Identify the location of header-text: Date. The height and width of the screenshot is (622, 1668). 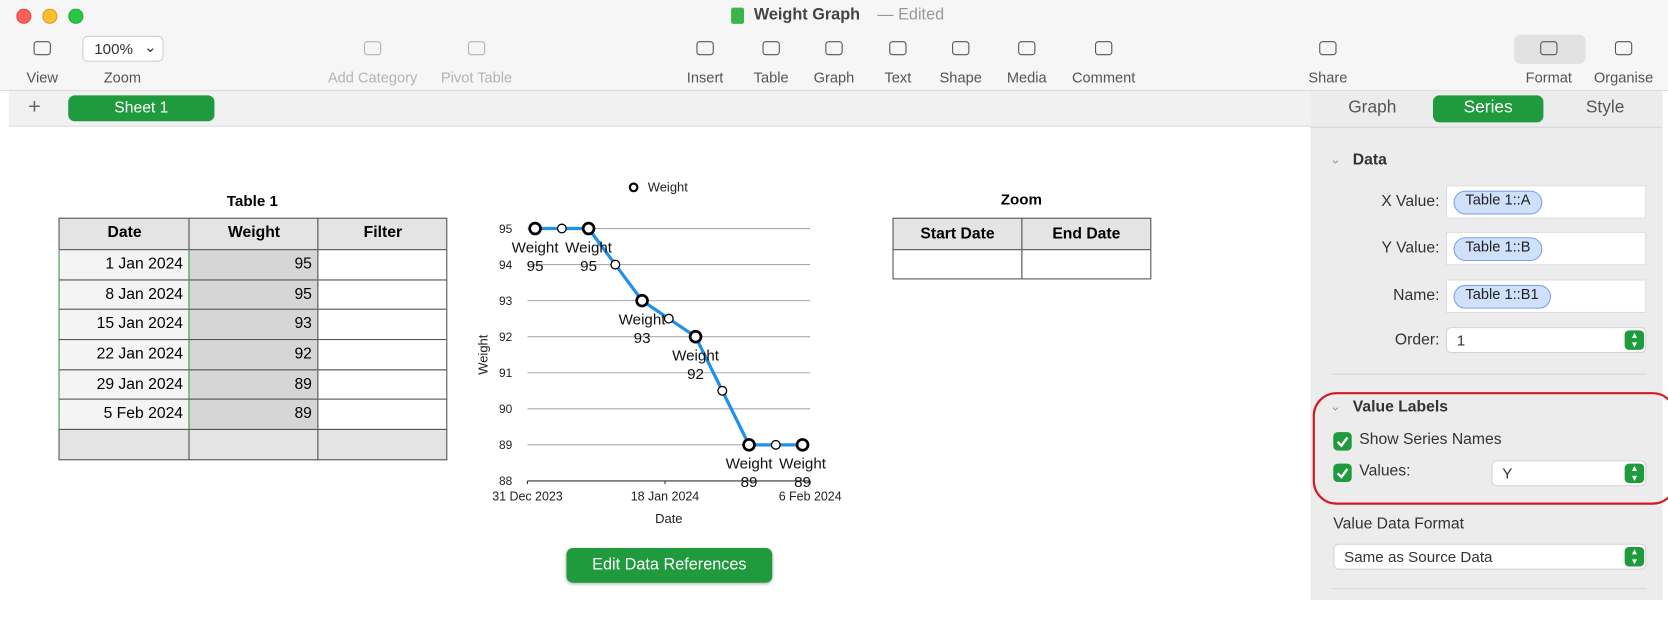
(124, 233).